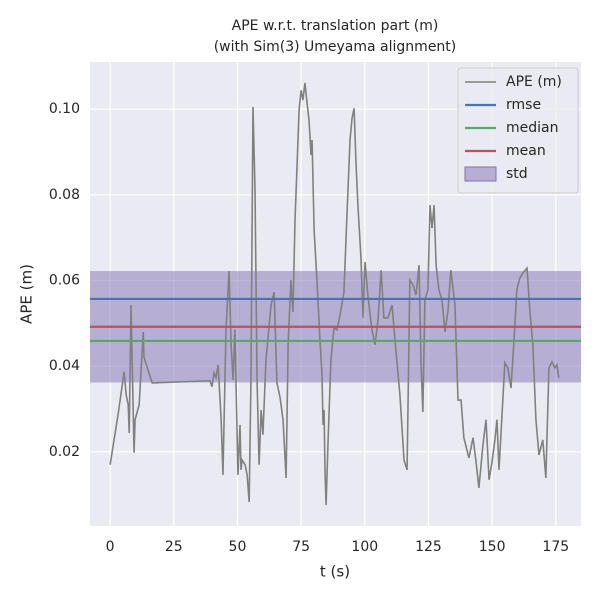  What do you see at coordinates (238, 547) in the screenshot?
I see `x-tick-label: 50` at bounding box center [238, 547].